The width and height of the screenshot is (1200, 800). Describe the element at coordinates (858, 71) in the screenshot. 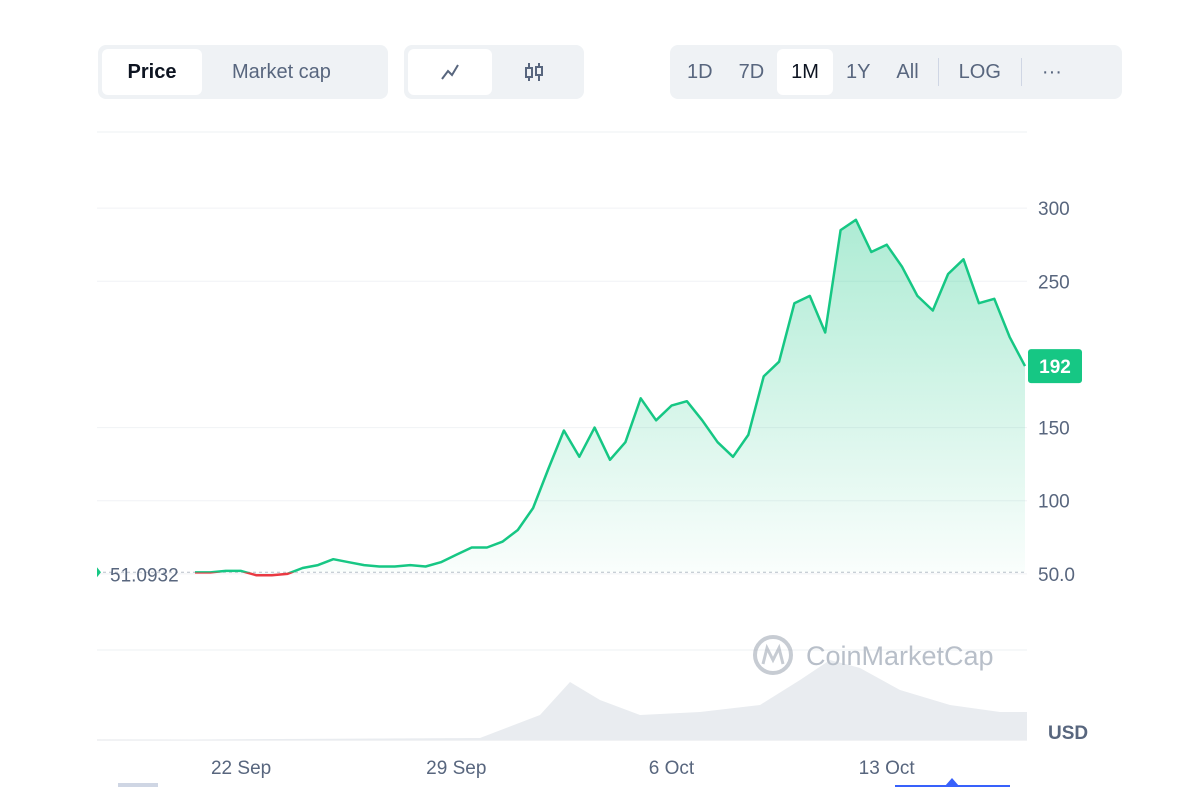

I see `range: 1Y` at that location.